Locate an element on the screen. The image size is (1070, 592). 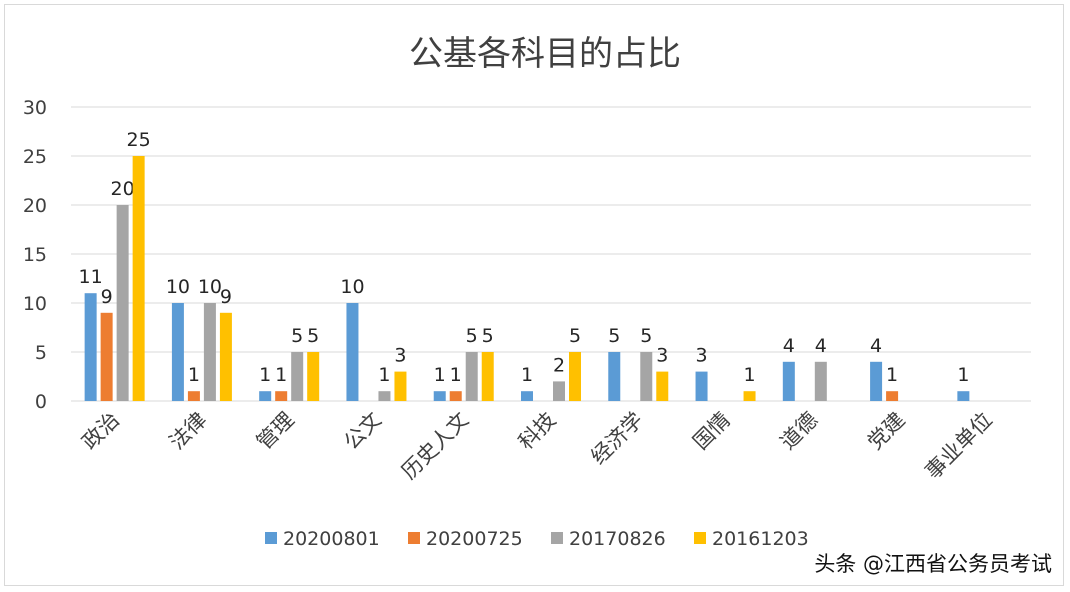
data-label: 20 is located at coordinates (123, 189).